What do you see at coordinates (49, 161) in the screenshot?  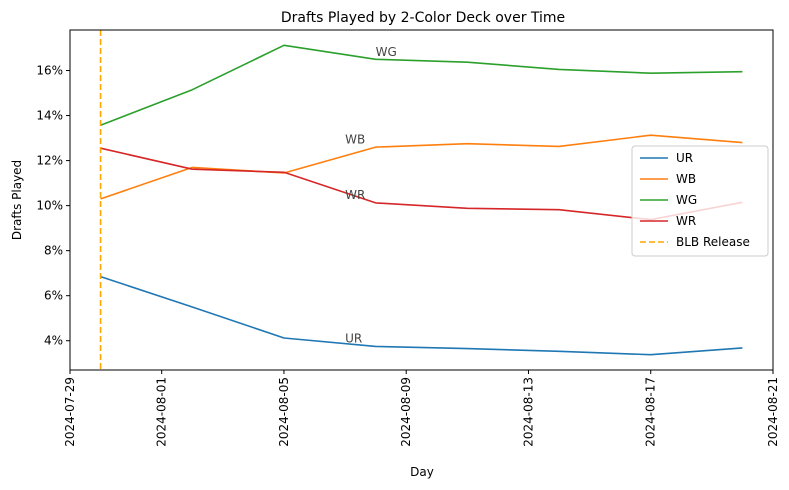 I see `y-tick-label: 12%` at bounding box center [49, 161].